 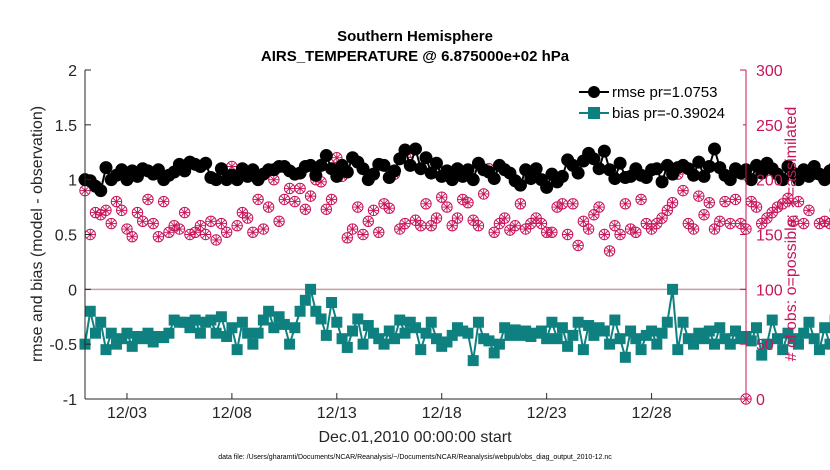 What do you see at coordinates (127, 413) in the screenshot?
I see `x-tick-label: 12/03` at bounding box center [127, 413].